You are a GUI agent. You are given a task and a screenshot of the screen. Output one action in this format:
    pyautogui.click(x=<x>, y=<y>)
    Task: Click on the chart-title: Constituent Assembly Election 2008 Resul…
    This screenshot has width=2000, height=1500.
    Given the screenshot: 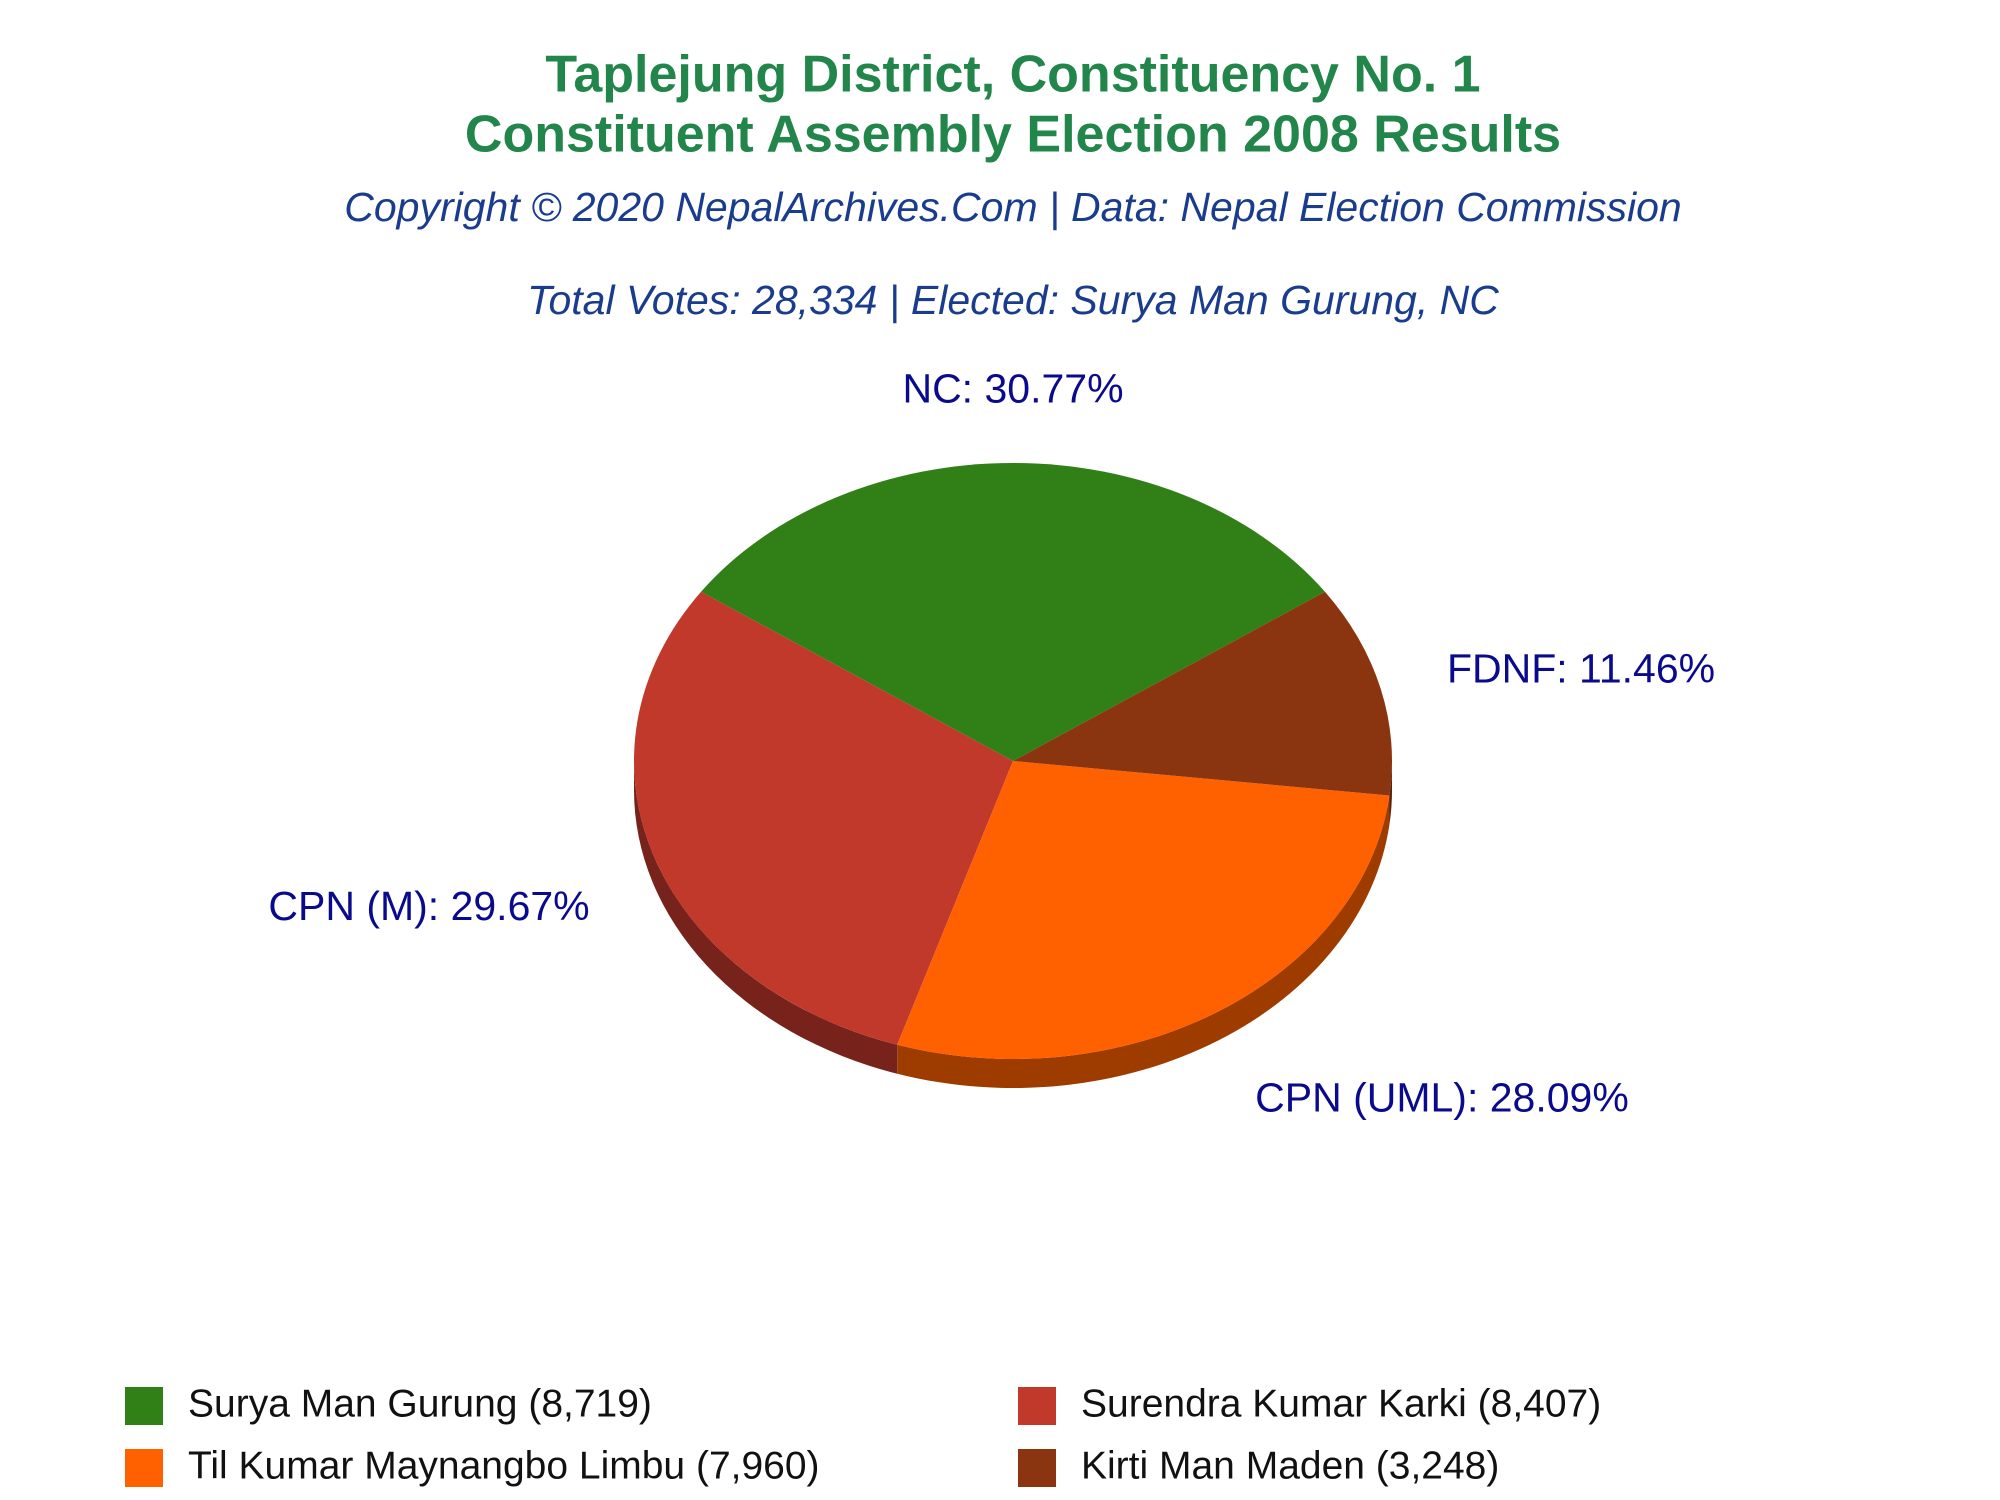 What is the action you would take?
    pyautogui.click(x=1013, y=135)
    